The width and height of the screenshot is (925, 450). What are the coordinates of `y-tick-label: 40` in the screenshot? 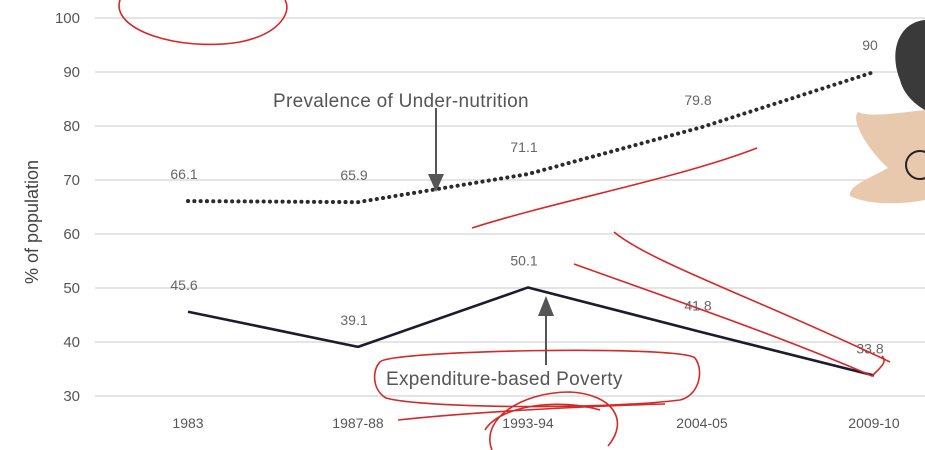 It's located at (71, 342).